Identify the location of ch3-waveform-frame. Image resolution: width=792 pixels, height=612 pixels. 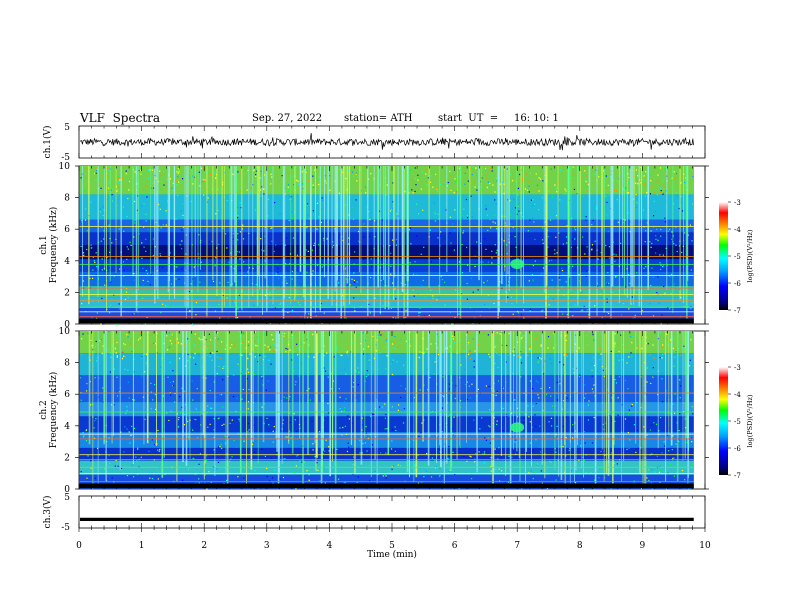
(392, 512).